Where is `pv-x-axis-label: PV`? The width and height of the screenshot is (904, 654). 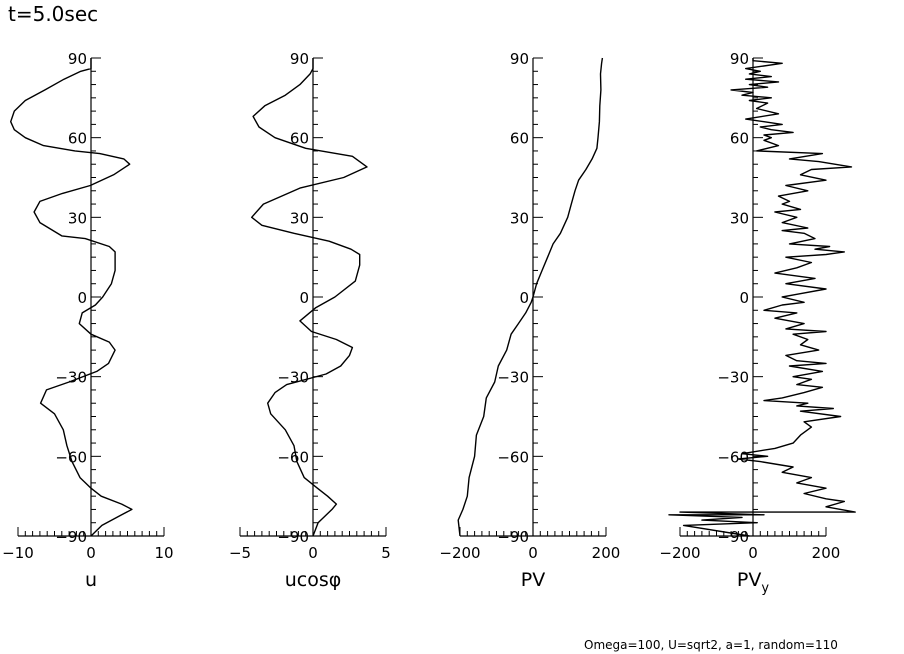
pv-x-axis-label: PV is located at coordinates (533, 580).